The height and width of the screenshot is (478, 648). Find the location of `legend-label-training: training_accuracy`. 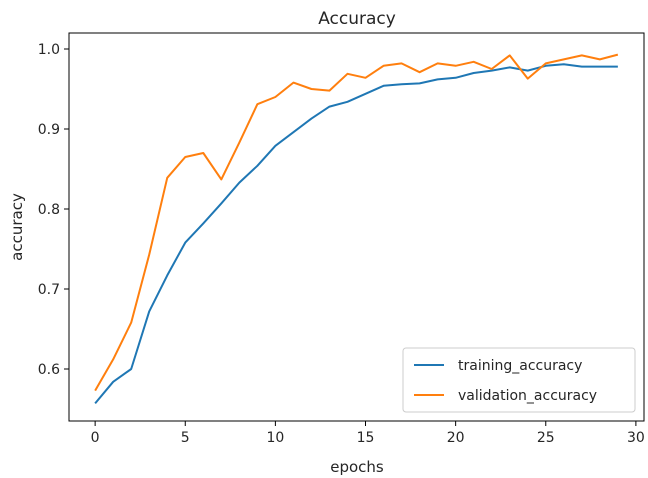

legend-label-training: training_accuracy is located at coordinates (520, 366).